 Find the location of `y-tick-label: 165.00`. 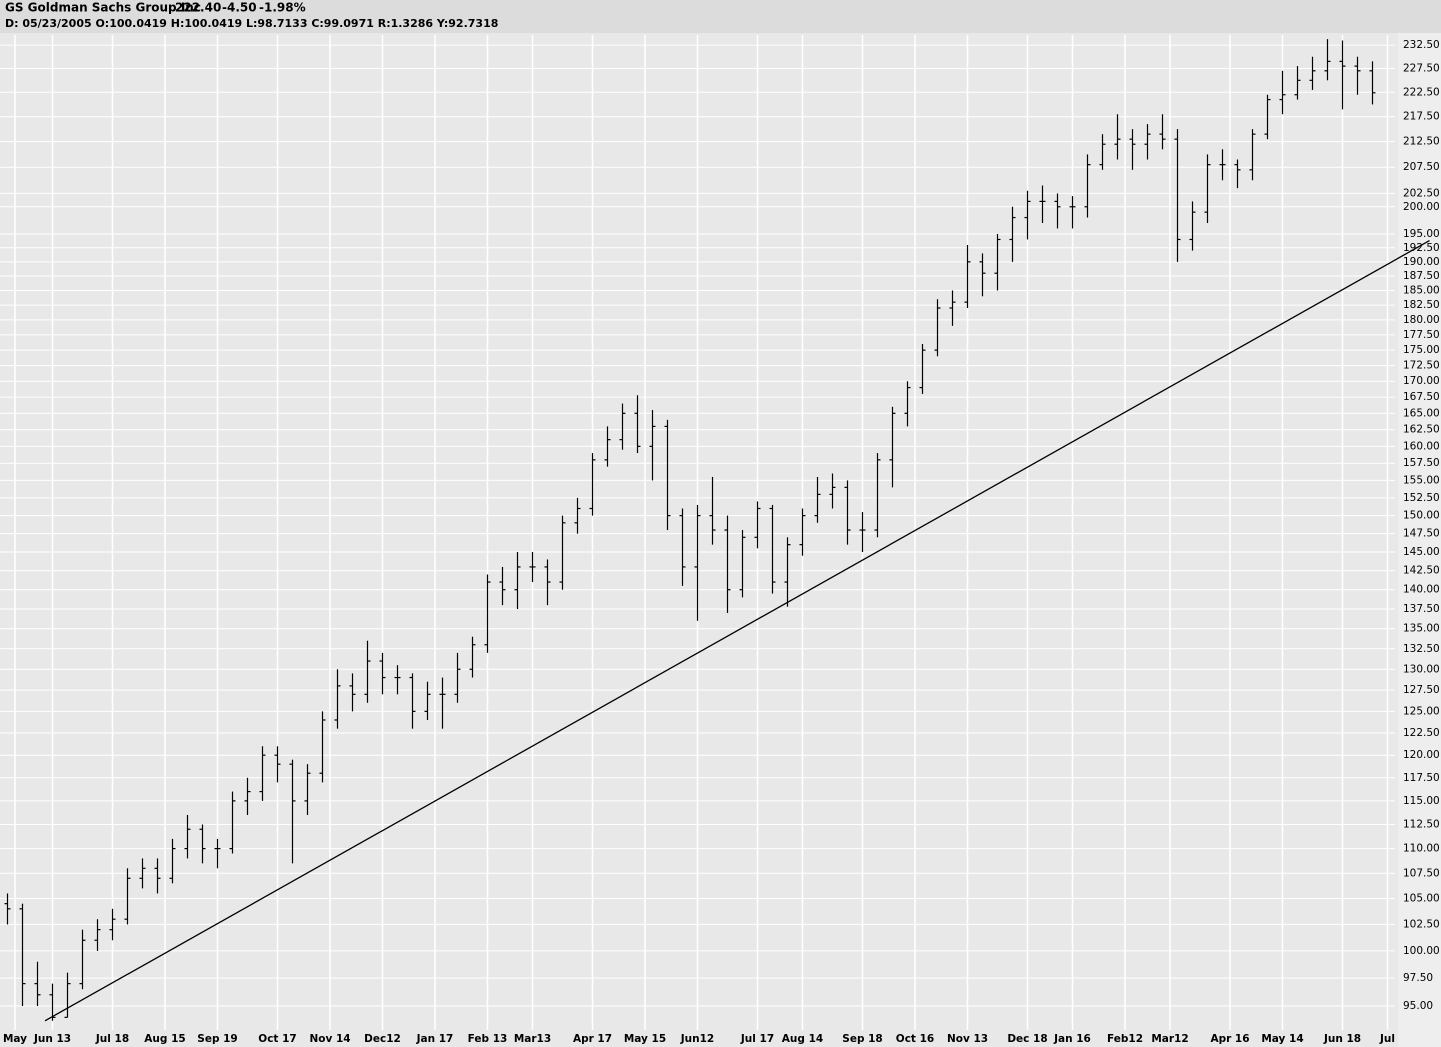

y-tick-label: 165.00 is located at coordinates (1421, 413).